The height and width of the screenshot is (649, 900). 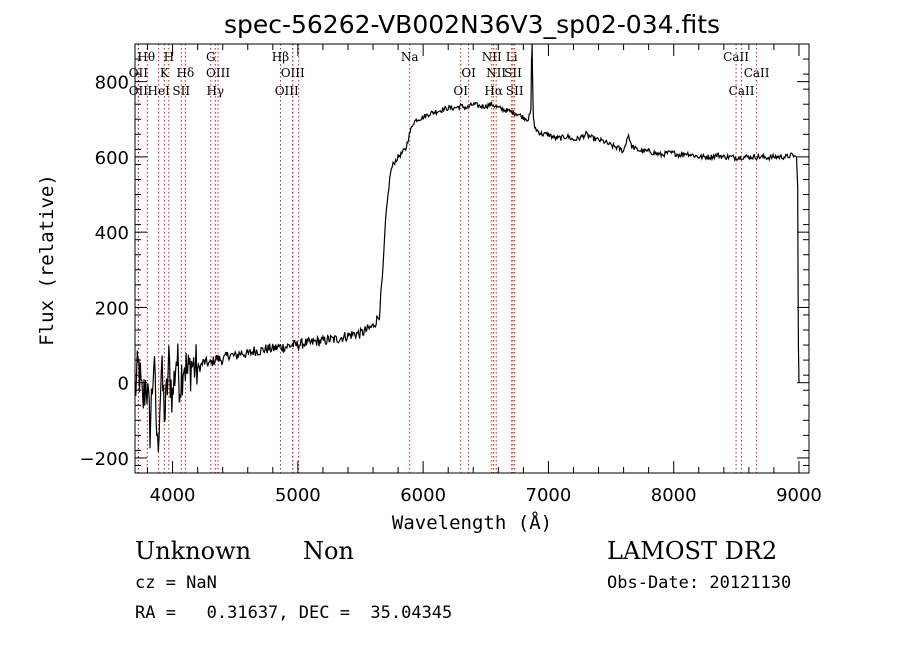 I want to click on chart-title: spec-56262-VB002N36V3_sp02-034.fits, so click(x=472, y=24).